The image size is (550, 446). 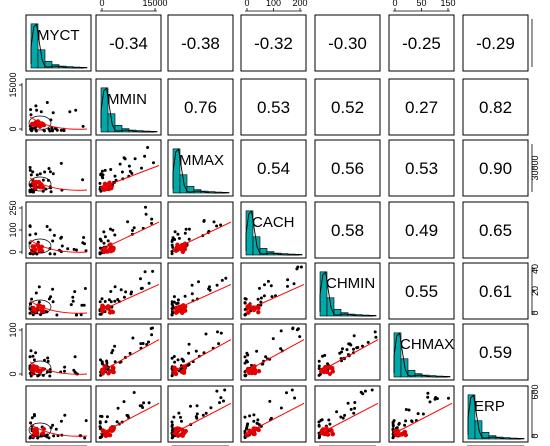 I want to click on panel-r2-c2: MMAX, so click(x=200, y=168).